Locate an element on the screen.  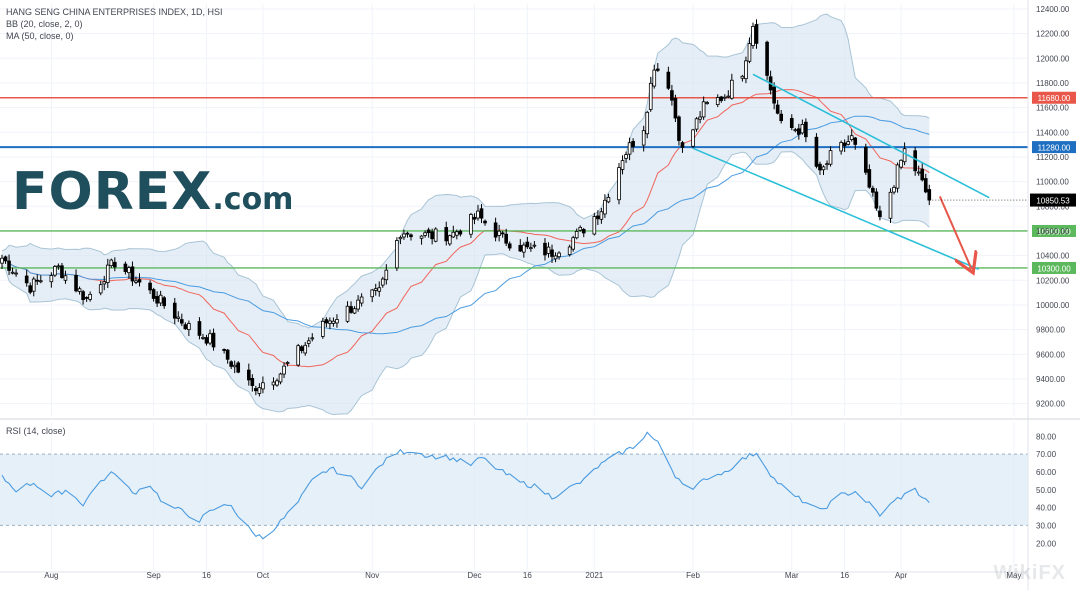
time-tick-label: 16 is located at coordinates (844, 575).